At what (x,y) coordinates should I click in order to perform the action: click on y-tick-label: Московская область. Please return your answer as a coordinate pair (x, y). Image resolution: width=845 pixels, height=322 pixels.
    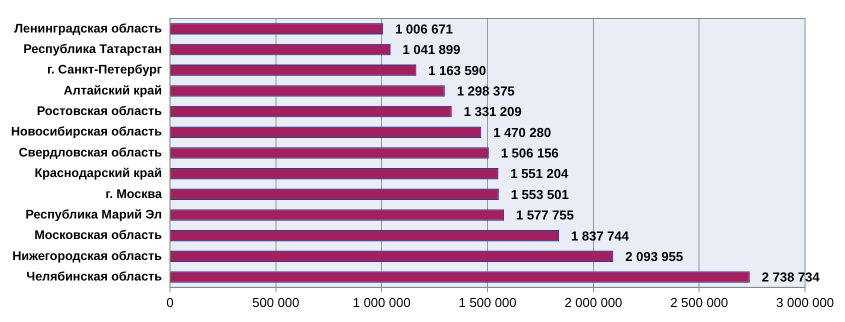
    Looking at the image, I should click on (98, 235).